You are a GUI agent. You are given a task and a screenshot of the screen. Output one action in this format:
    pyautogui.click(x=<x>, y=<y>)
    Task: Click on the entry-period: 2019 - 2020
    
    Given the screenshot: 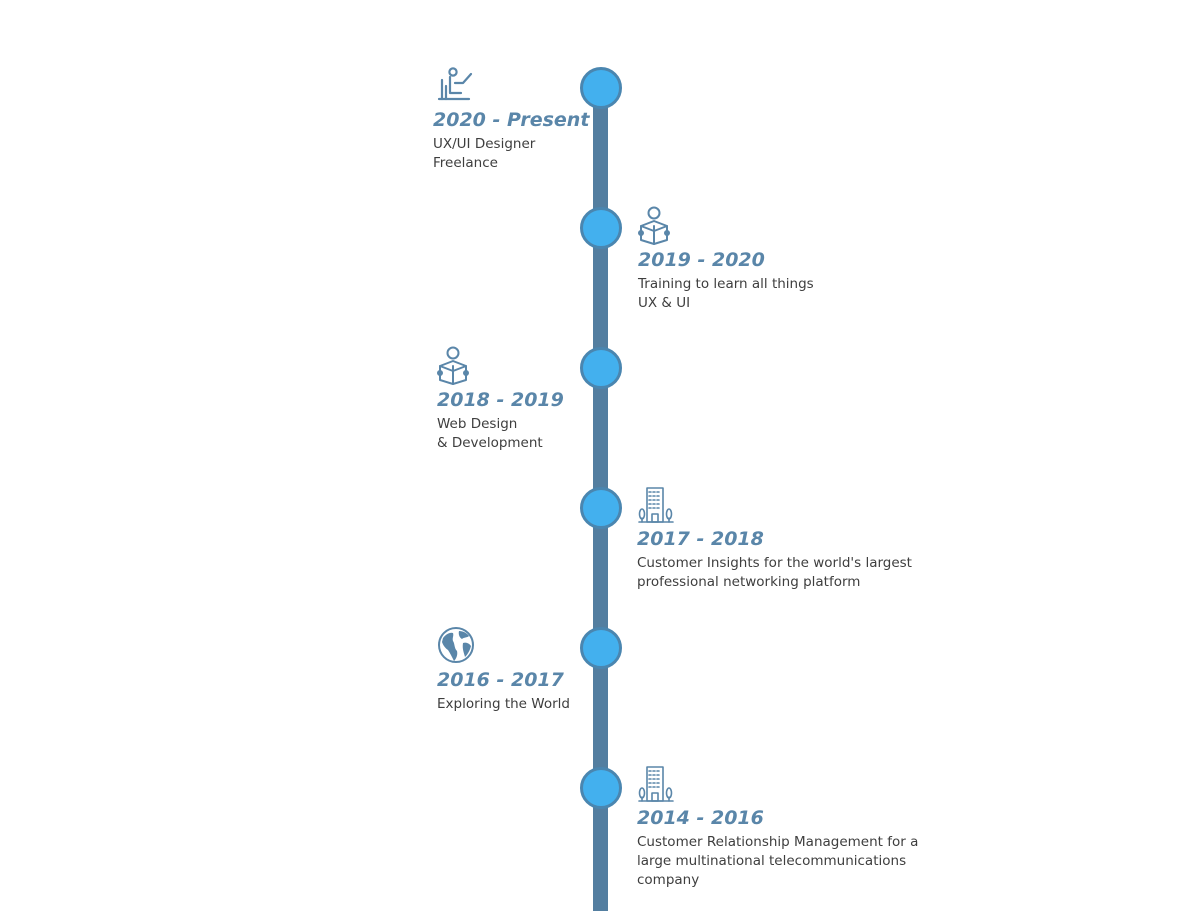 What is the action you would take?
    pyautogui.click(x=701, y=260)
    